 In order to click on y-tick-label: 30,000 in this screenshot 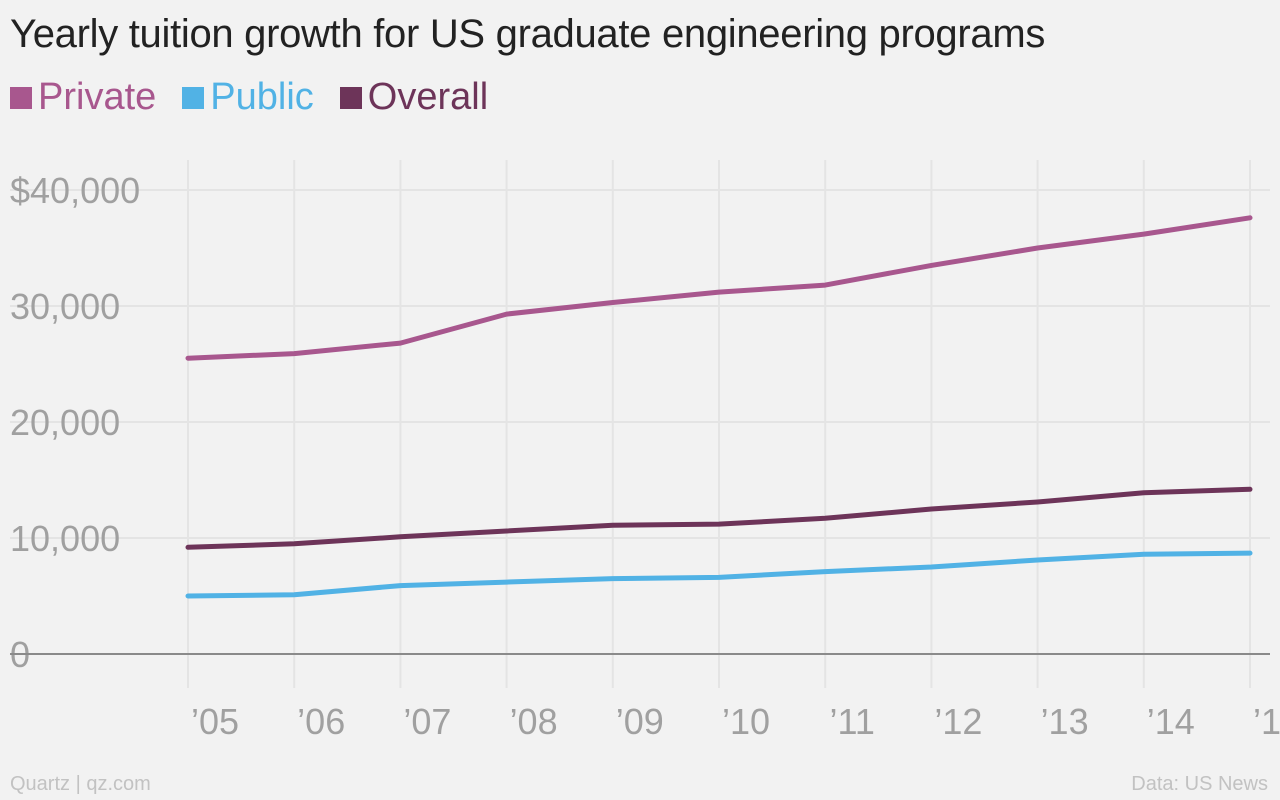, I will do `click(65, 306)`.